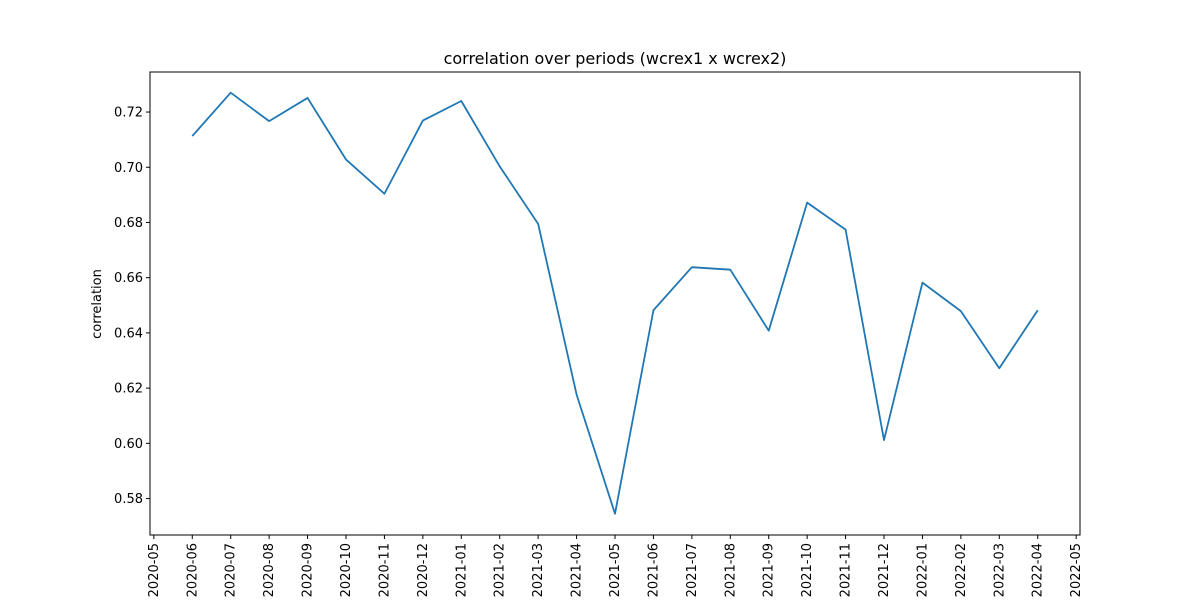 The image size is (1200, 604). Describe the element at coordinates (615, 570) in the screenshot. I see `x-tick-label: 2021-05` at that location.